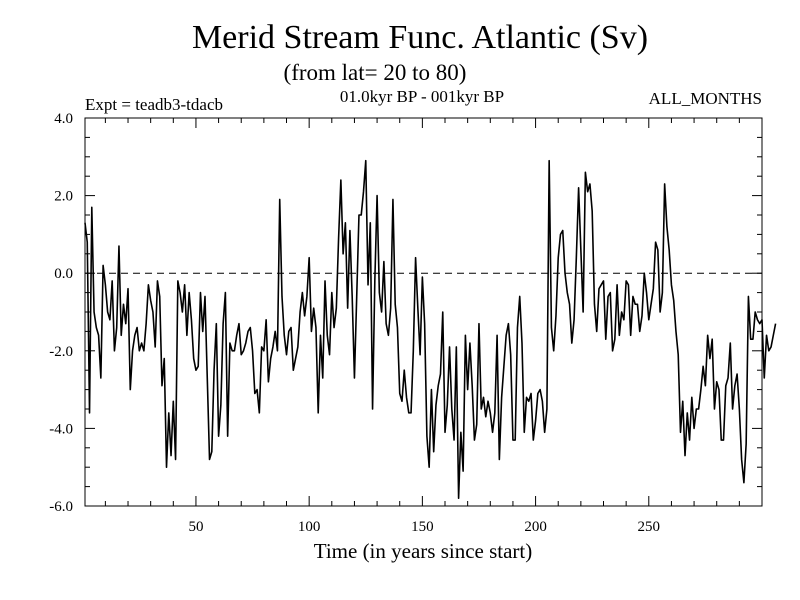 Image resolution: width=800 pixels, height=600 pixels. What do you see at coordinates (420, 37) in the screenshot?
I see `chart-title: Merid Stream Func. Atlantic (Sv)` at bounding box center [420, 37].